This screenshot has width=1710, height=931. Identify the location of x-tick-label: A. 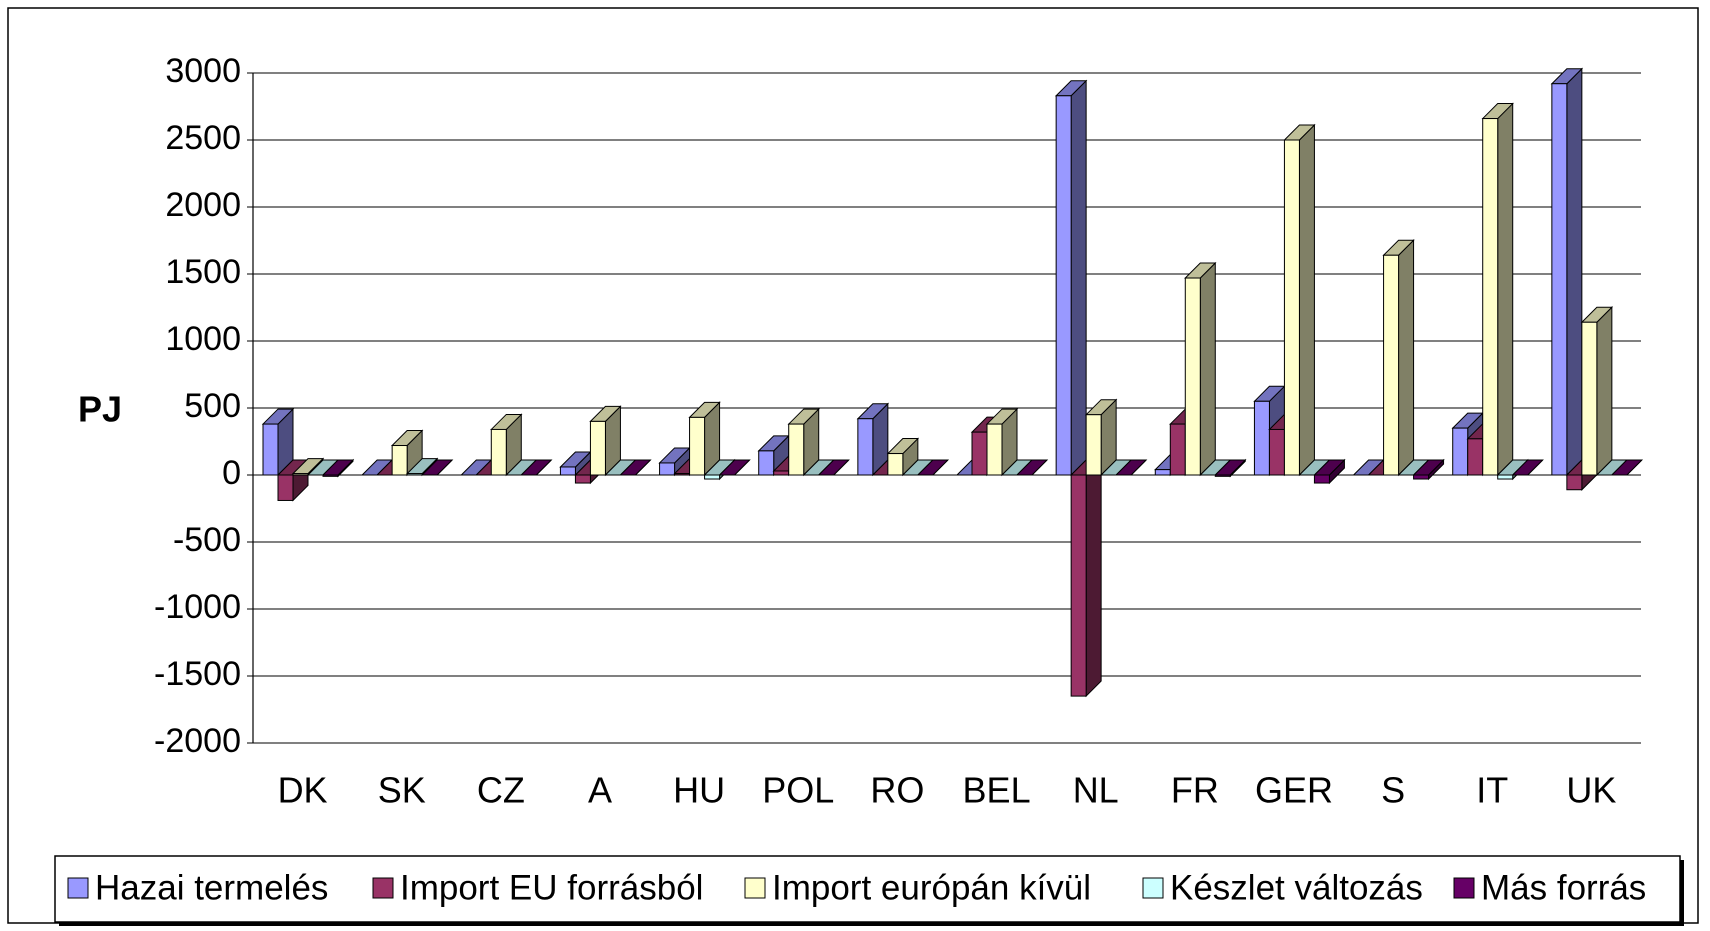
(600, 790).